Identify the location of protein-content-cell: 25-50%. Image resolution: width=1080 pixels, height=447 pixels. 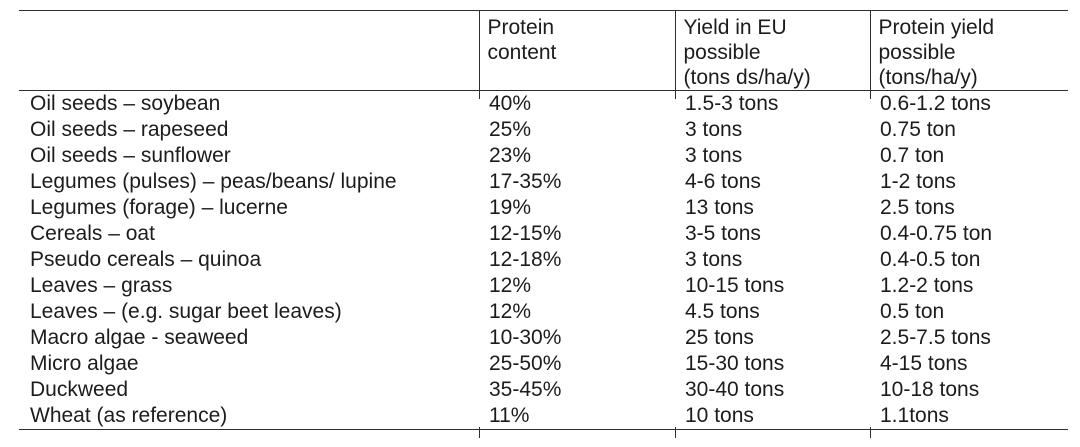
(525, 363).